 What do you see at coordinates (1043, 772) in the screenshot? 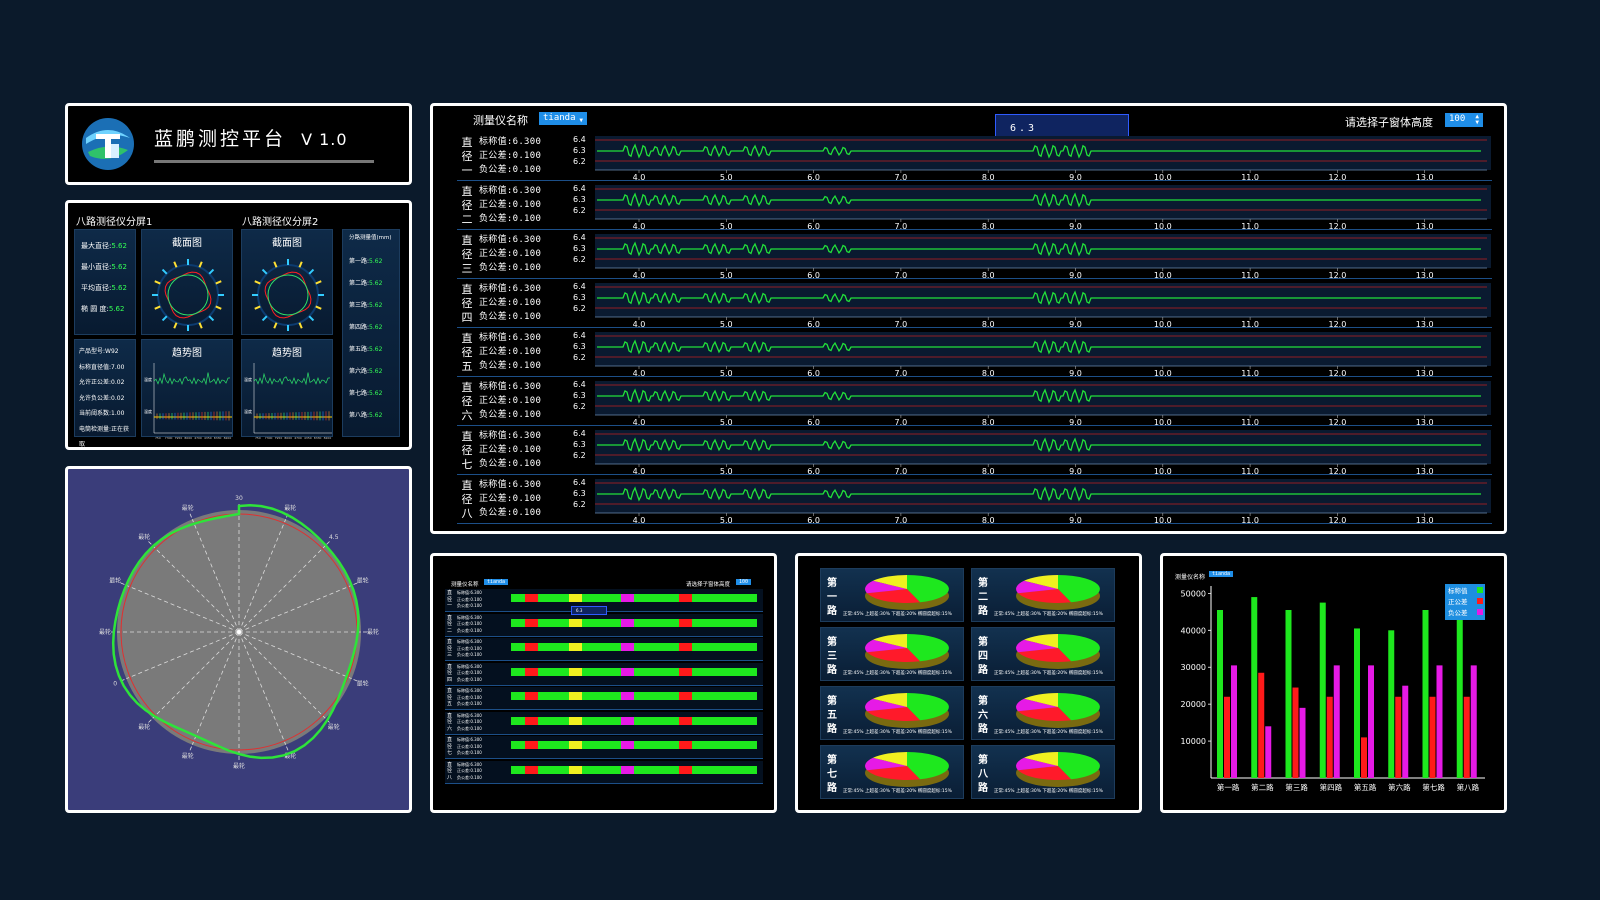
I see `pie-card: 第八路 正常:45% 上超差:30% 下超差:20% 椭圆度超标:15%` at bounding box center [1043, 772].